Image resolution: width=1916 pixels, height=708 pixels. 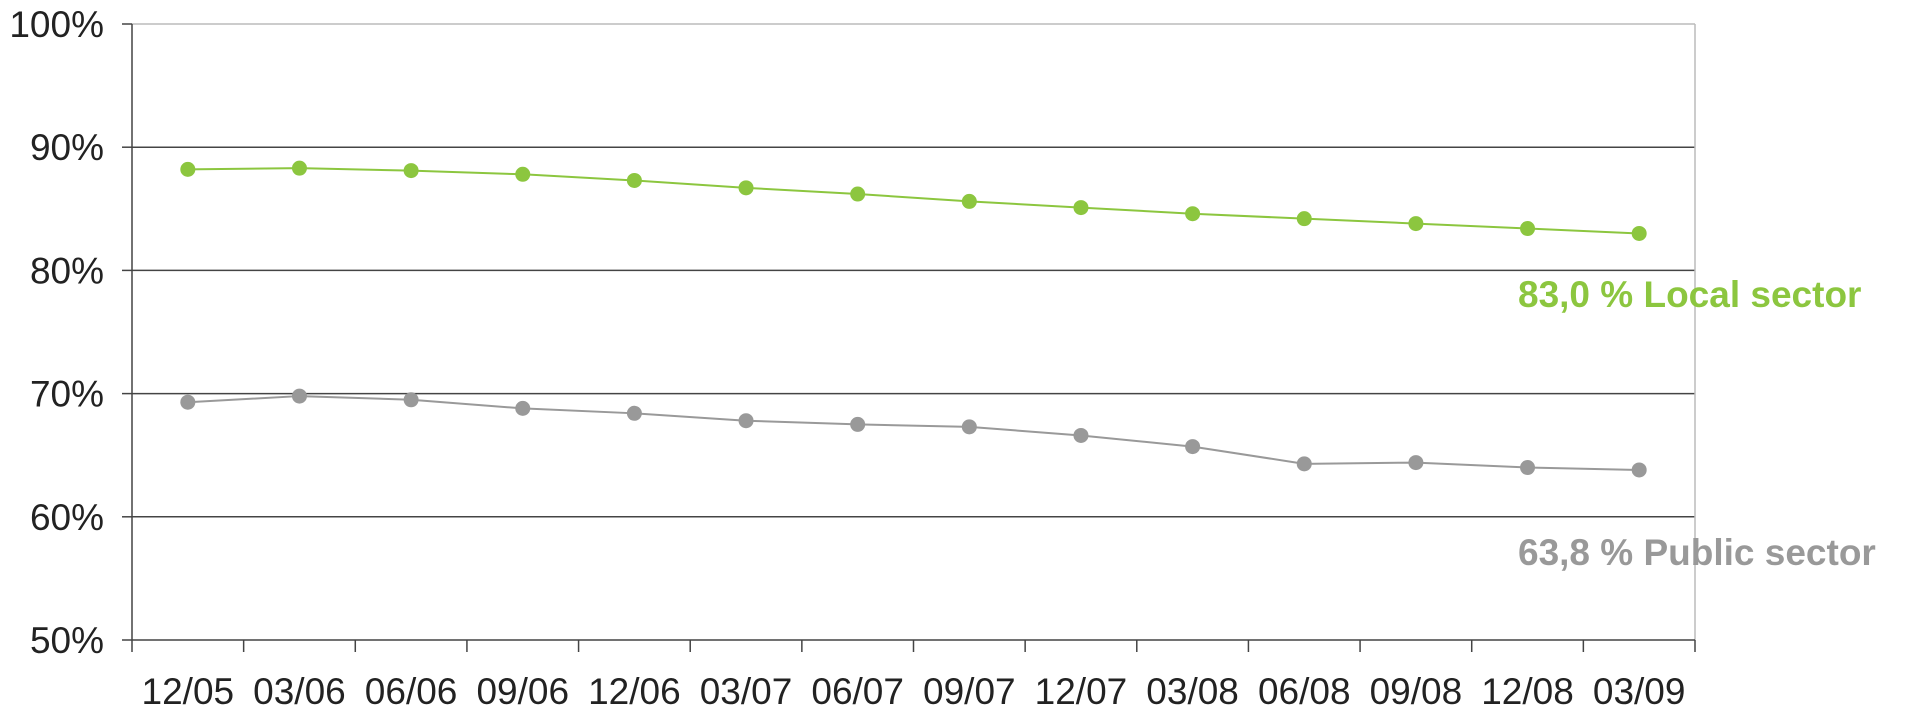 What do you see at coordinates (188, 689) in the screenshot?
I see `x-tick-label: 12/05` at bounding box center [188, 689].